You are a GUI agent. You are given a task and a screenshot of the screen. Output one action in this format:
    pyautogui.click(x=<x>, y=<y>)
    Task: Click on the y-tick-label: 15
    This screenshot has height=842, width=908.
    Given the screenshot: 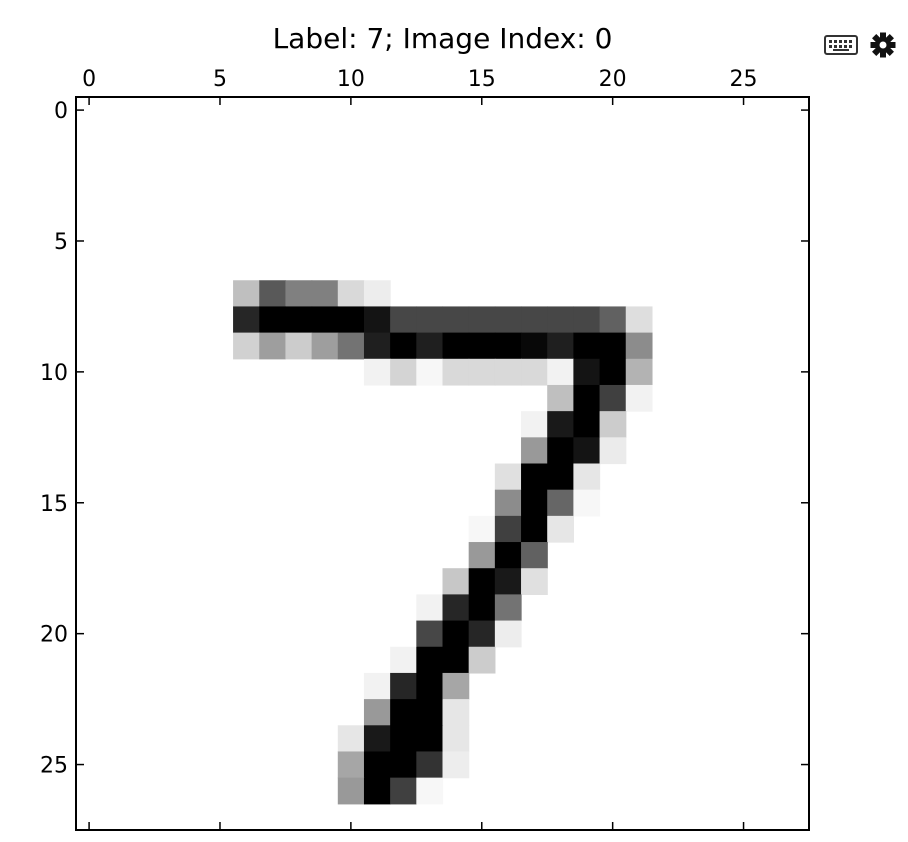 What is the action you would take?
    pyautogui.click(x=54, y=504)
    